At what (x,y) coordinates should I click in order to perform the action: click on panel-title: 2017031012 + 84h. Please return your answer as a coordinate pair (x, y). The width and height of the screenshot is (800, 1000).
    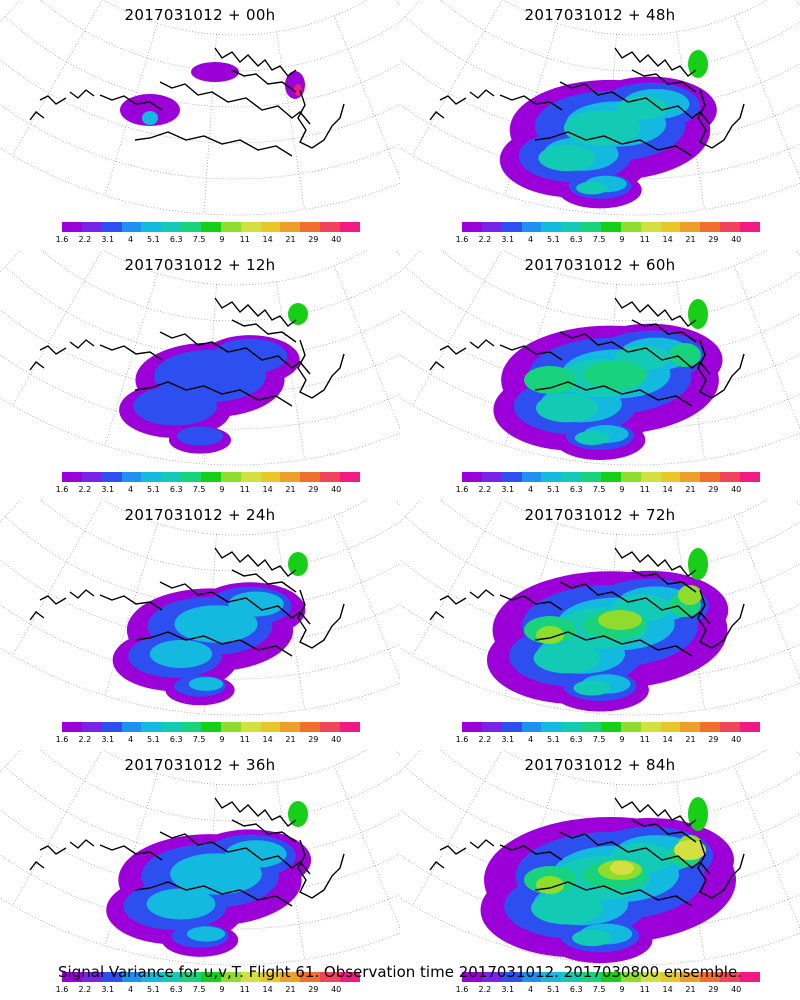
    Looking at the image, I should click on (600, 765).